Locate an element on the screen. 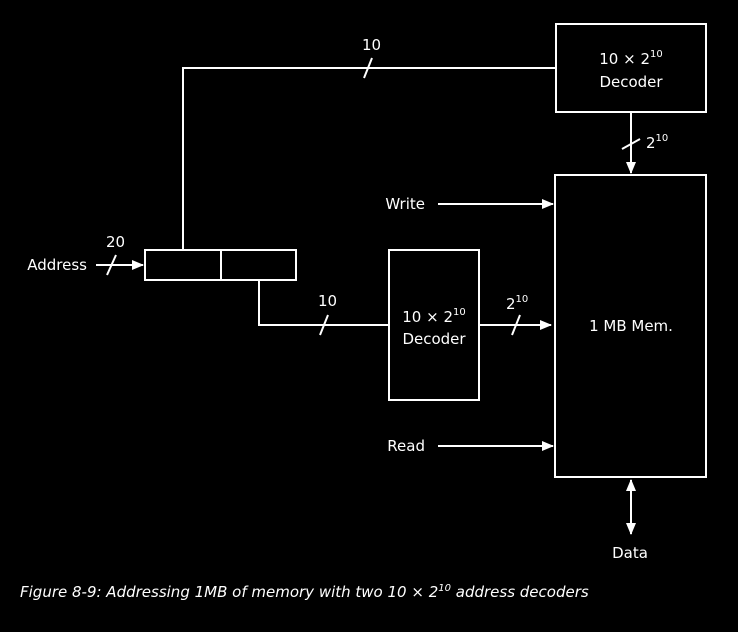  top-decoder-output-slash is located at coordinates (631, 144).